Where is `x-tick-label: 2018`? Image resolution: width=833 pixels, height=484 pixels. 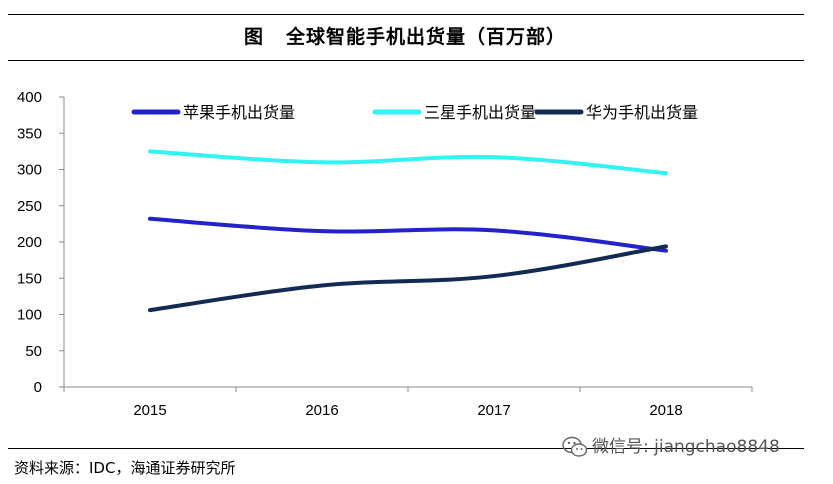
x-tick-label: 2018 is located at coordinates (665, 410).